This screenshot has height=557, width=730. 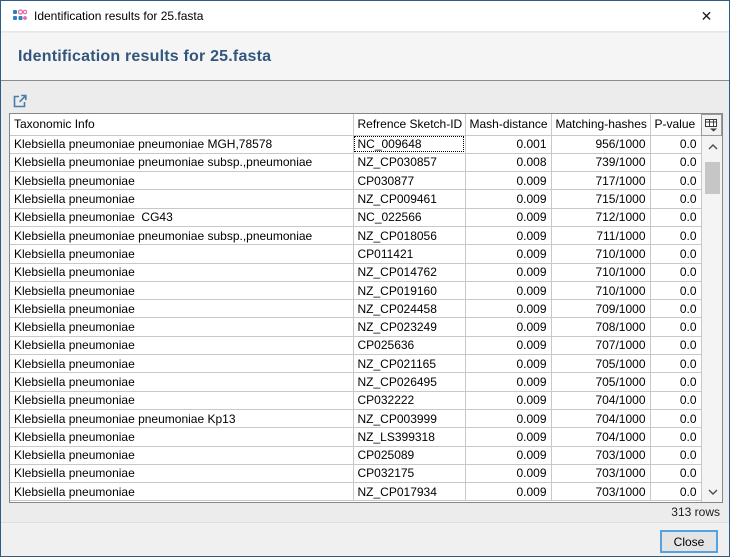 What do you see at coordinates (409, 236) in the screenshot?
I see `cell-sketch-id: NZ_CP018056` at bounding box center [409, 236].